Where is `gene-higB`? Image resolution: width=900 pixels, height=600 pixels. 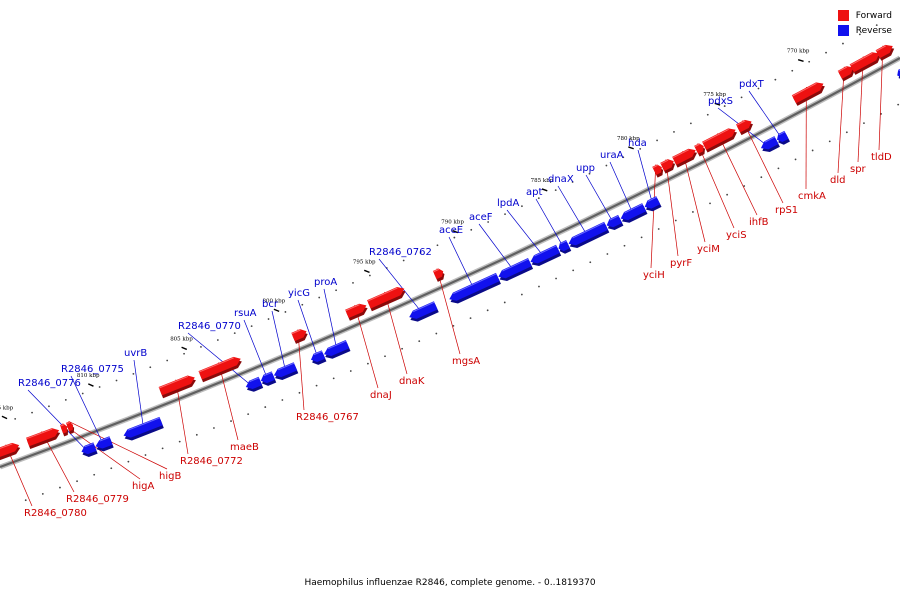
gene-higB is located at coordinates (70, 428).